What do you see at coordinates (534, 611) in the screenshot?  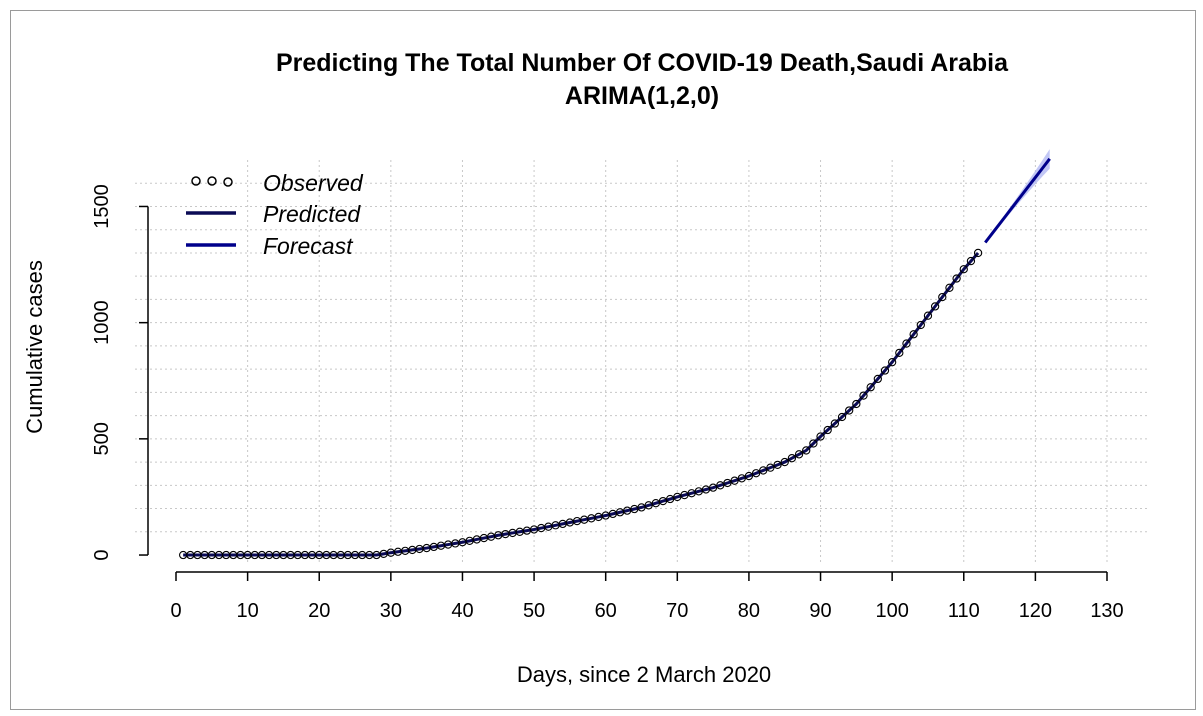 I see `x-tick-label: 50` at bounding box center [534, 611].